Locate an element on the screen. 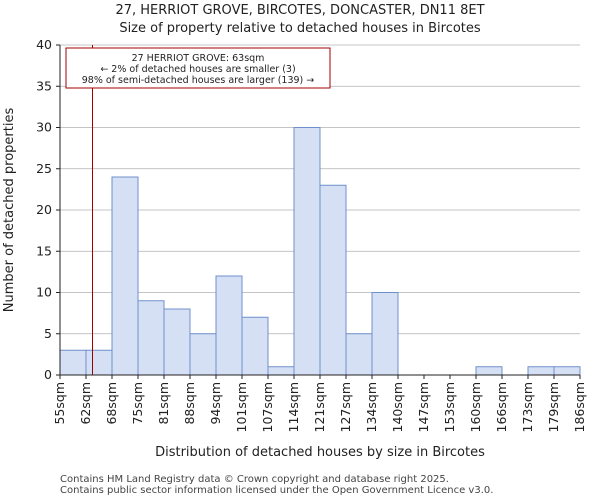 The image size is (600, 500). x-tick-label: 127sqm is located at coordinates (345, 407).